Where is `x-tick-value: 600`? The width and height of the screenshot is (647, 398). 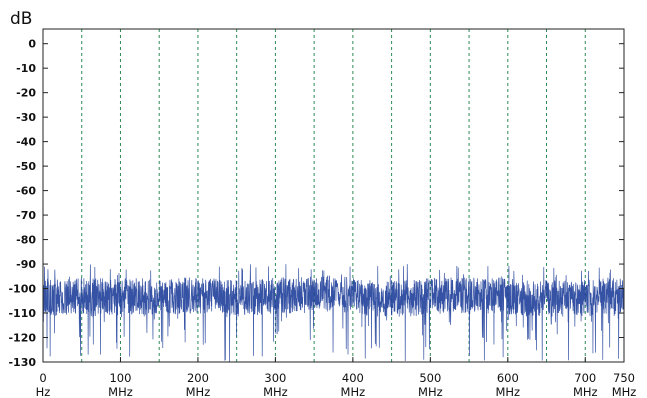
x-tick-value: 600 is located at coordinates (508, 378).